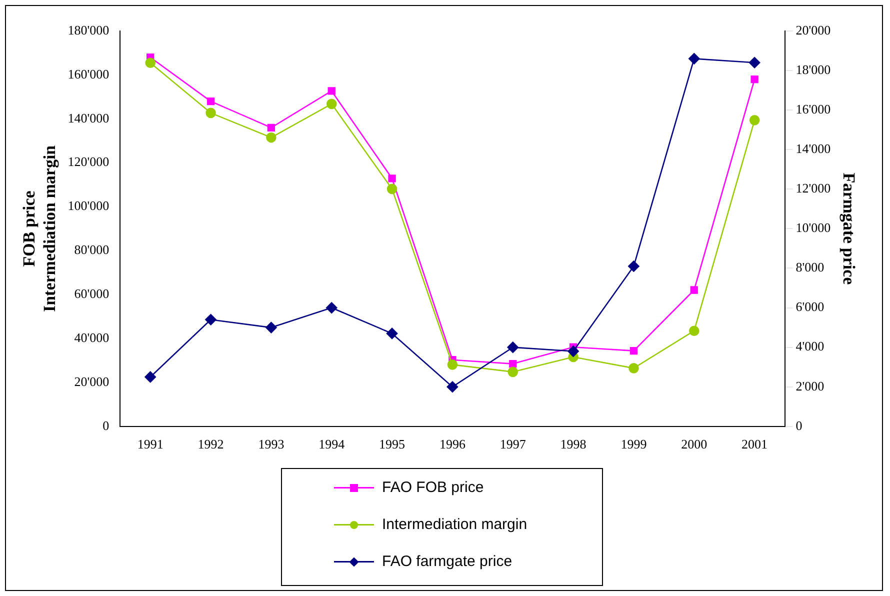  I want to click on y2-tick-label: 2'000, so click(810, 386).